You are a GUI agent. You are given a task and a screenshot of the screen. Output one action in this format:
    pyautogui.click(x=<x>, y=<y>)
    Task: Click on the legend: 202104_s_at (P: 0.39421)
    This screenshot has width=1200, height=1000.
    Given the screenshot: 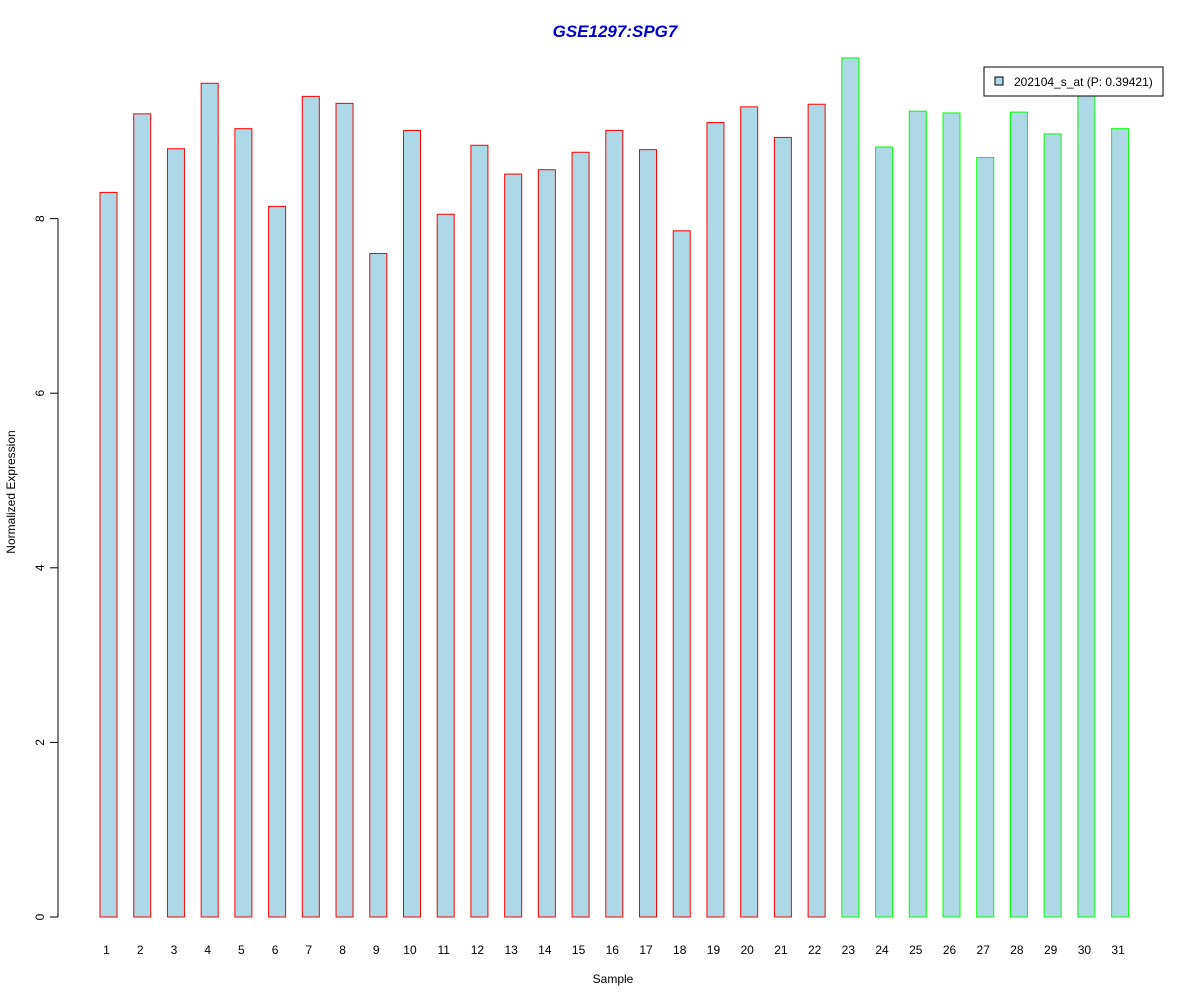 What is the action you would take?
    pyautogui.click(x=1073, y=81)
    